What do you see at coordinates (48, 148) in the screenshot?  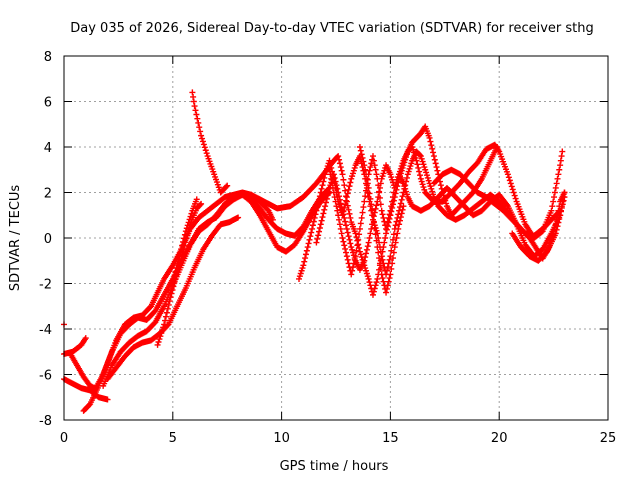 I see `y-tick-label: 4` at bounding box center [48, 148].